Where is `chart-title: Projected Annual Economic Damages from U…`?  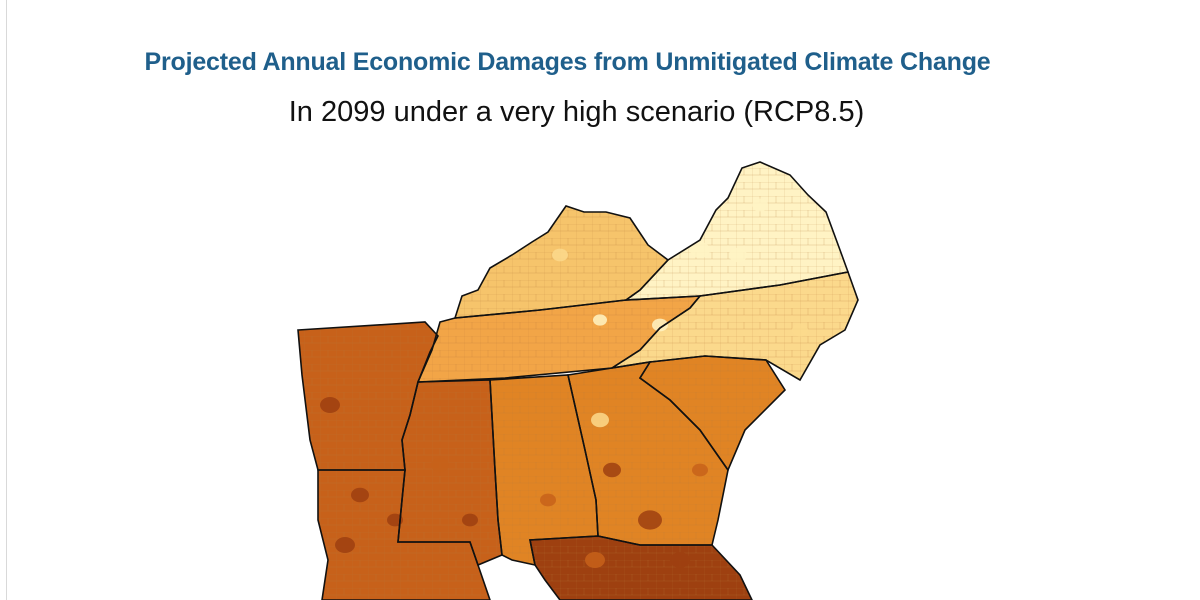 chart-title: Projected Annual Economic Damages from U… is located at coordinates (567, 62).